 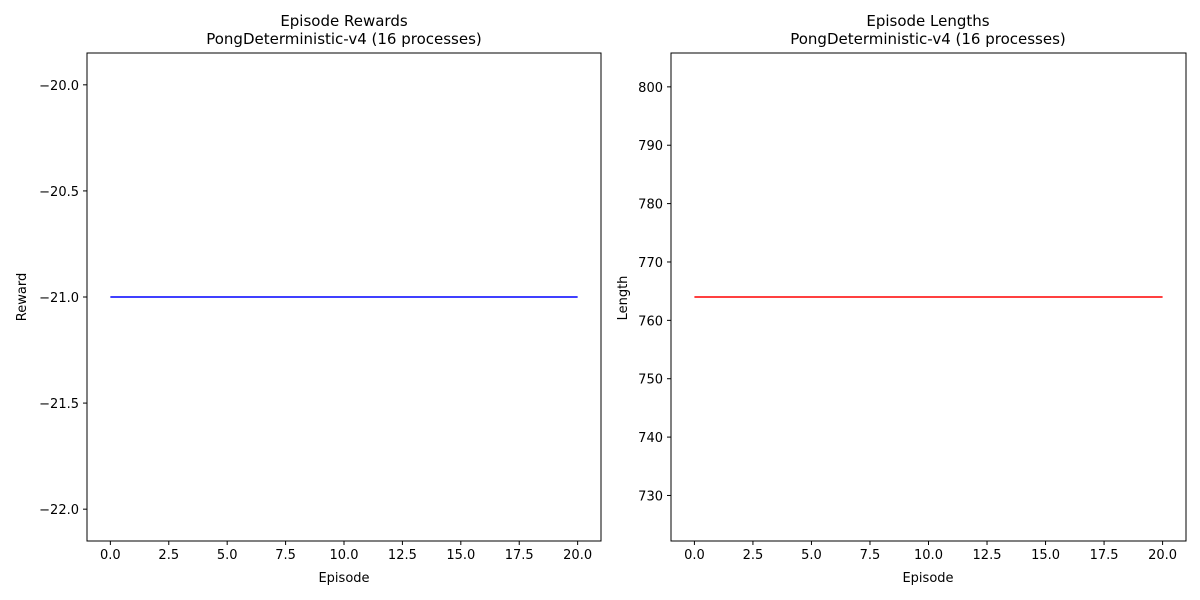 I want to click on rewards-x-tick-label: 20.0, so click(x=577, y=555).